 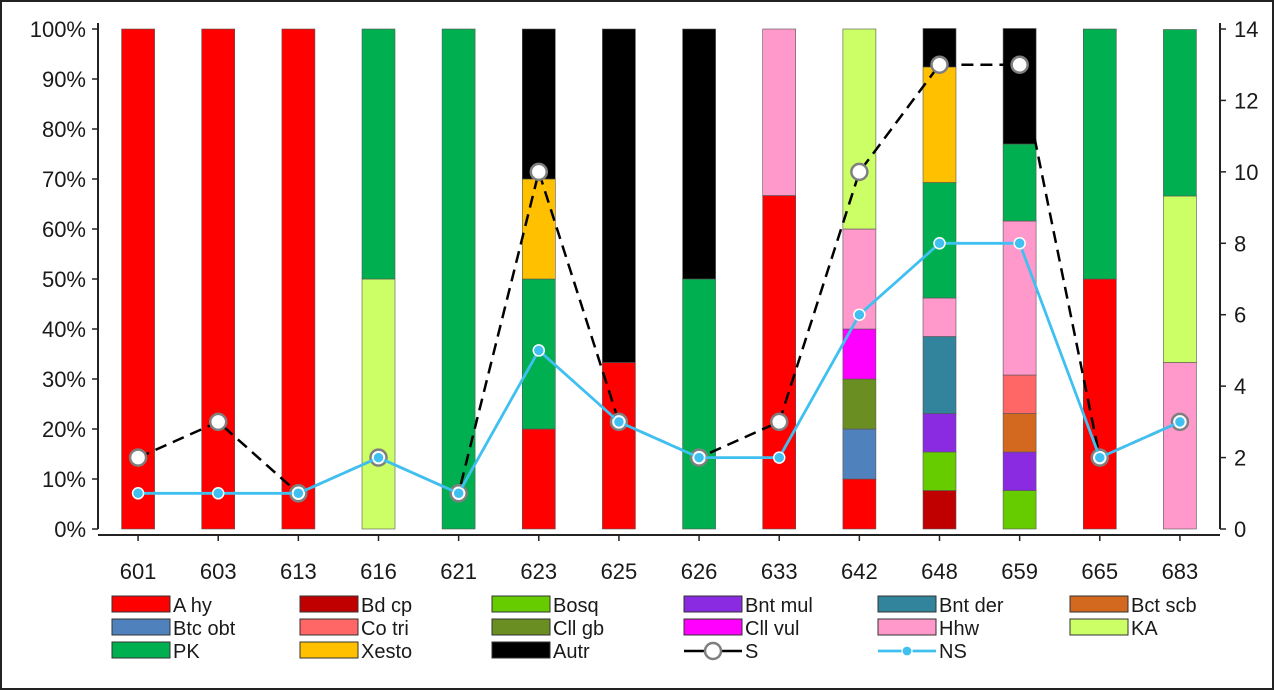 What do you see at coordinates (298, 571) in the screenshot?
I see `x-tick-label: 613` at bounding box center [298, 571].